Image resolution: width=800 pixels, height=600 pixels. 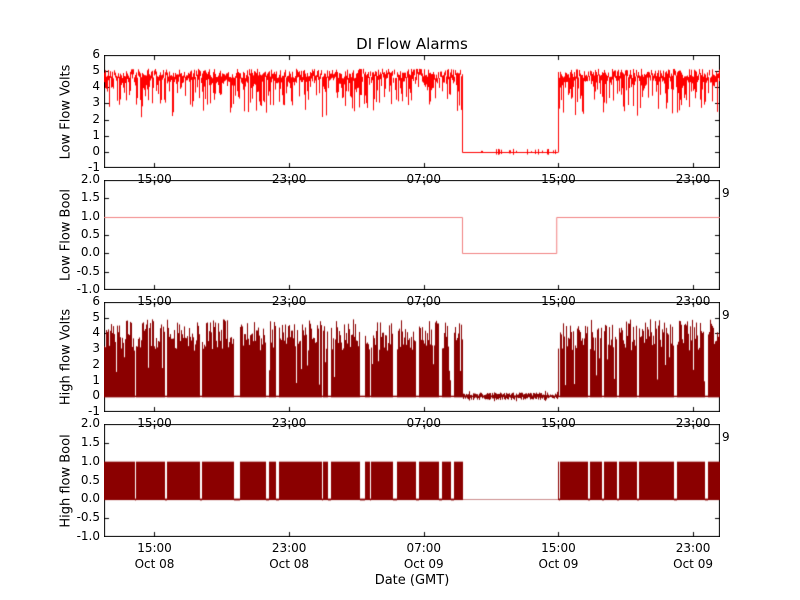 What do you see at coordinates (412, 44) in the screenshot?
I see `chart-title: DI Flow Alarms` at bounding box center [412, 44].